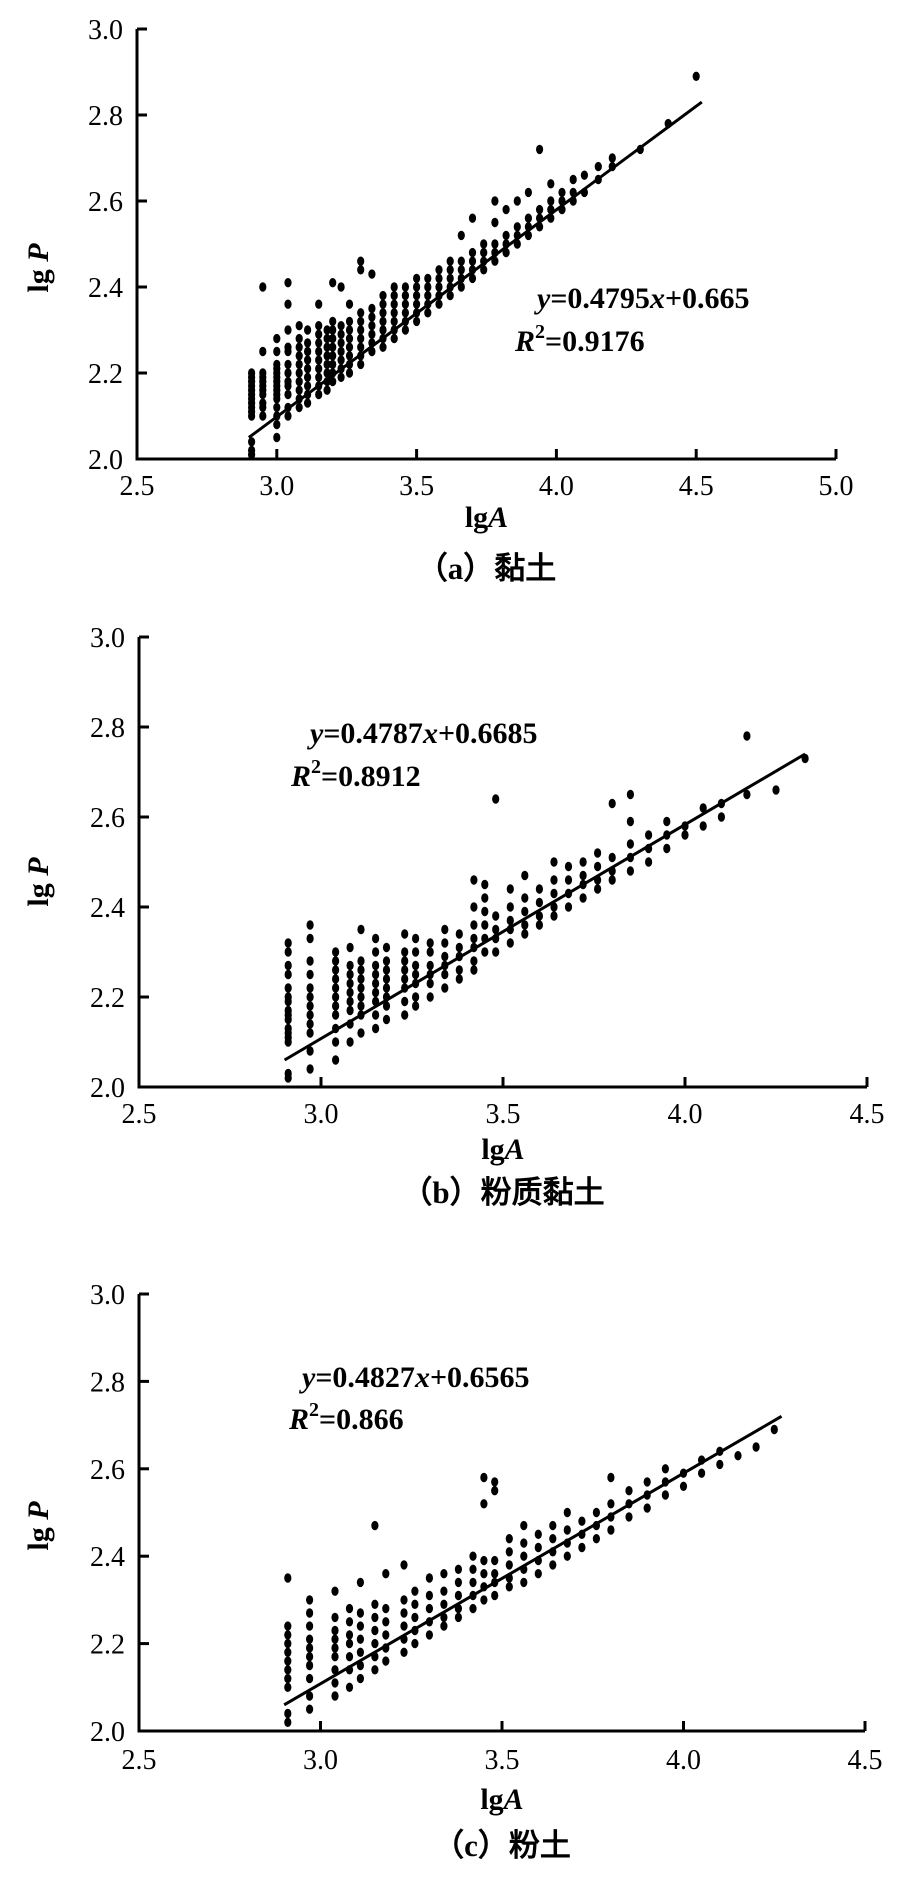  I want to click on r-squared-label: R2=0.8912, so click(355, 774).